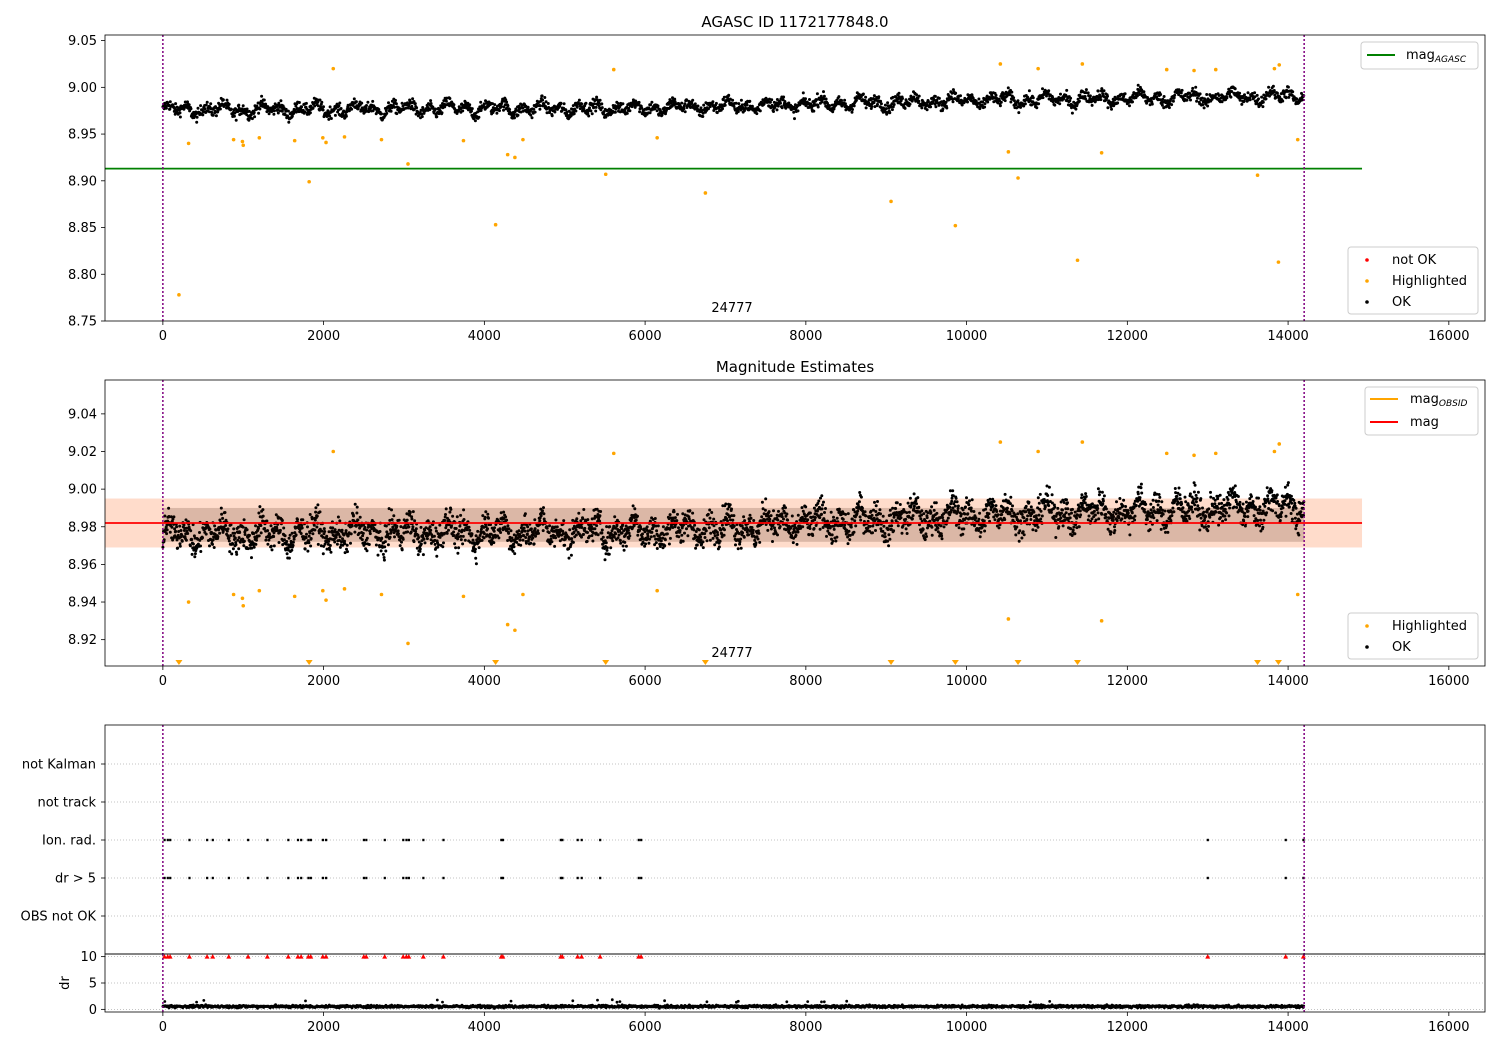  Describe the element at coordinates (82, 181) in the screenshot. I see `y-tick-label: 8.90` at that location.